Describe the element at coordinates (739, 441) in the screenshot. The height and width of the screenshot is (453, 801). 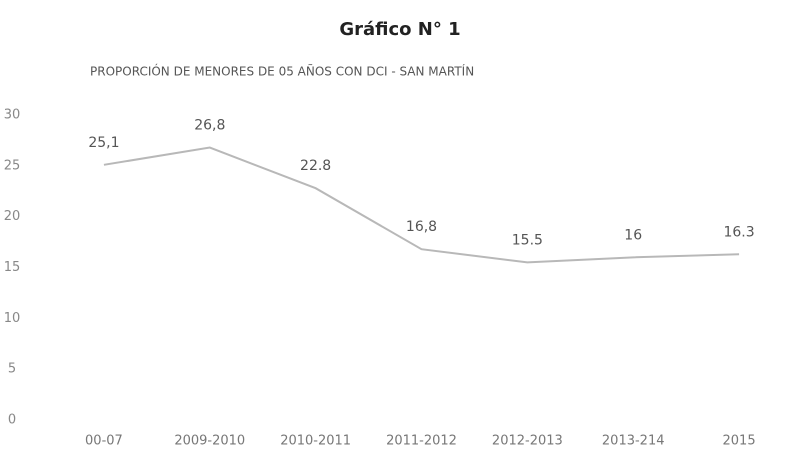
I see `x-tick-label: 2015` at that location.